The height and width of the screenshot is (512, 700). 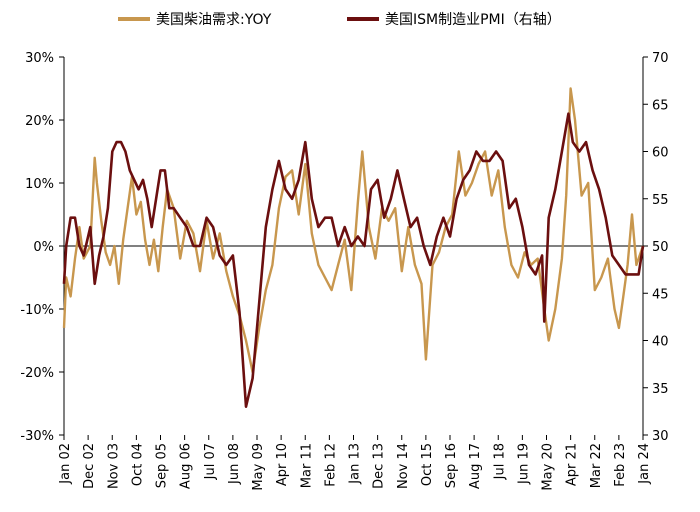 I want to click on left-tick-label: -10%, so click(x=37, y=310).